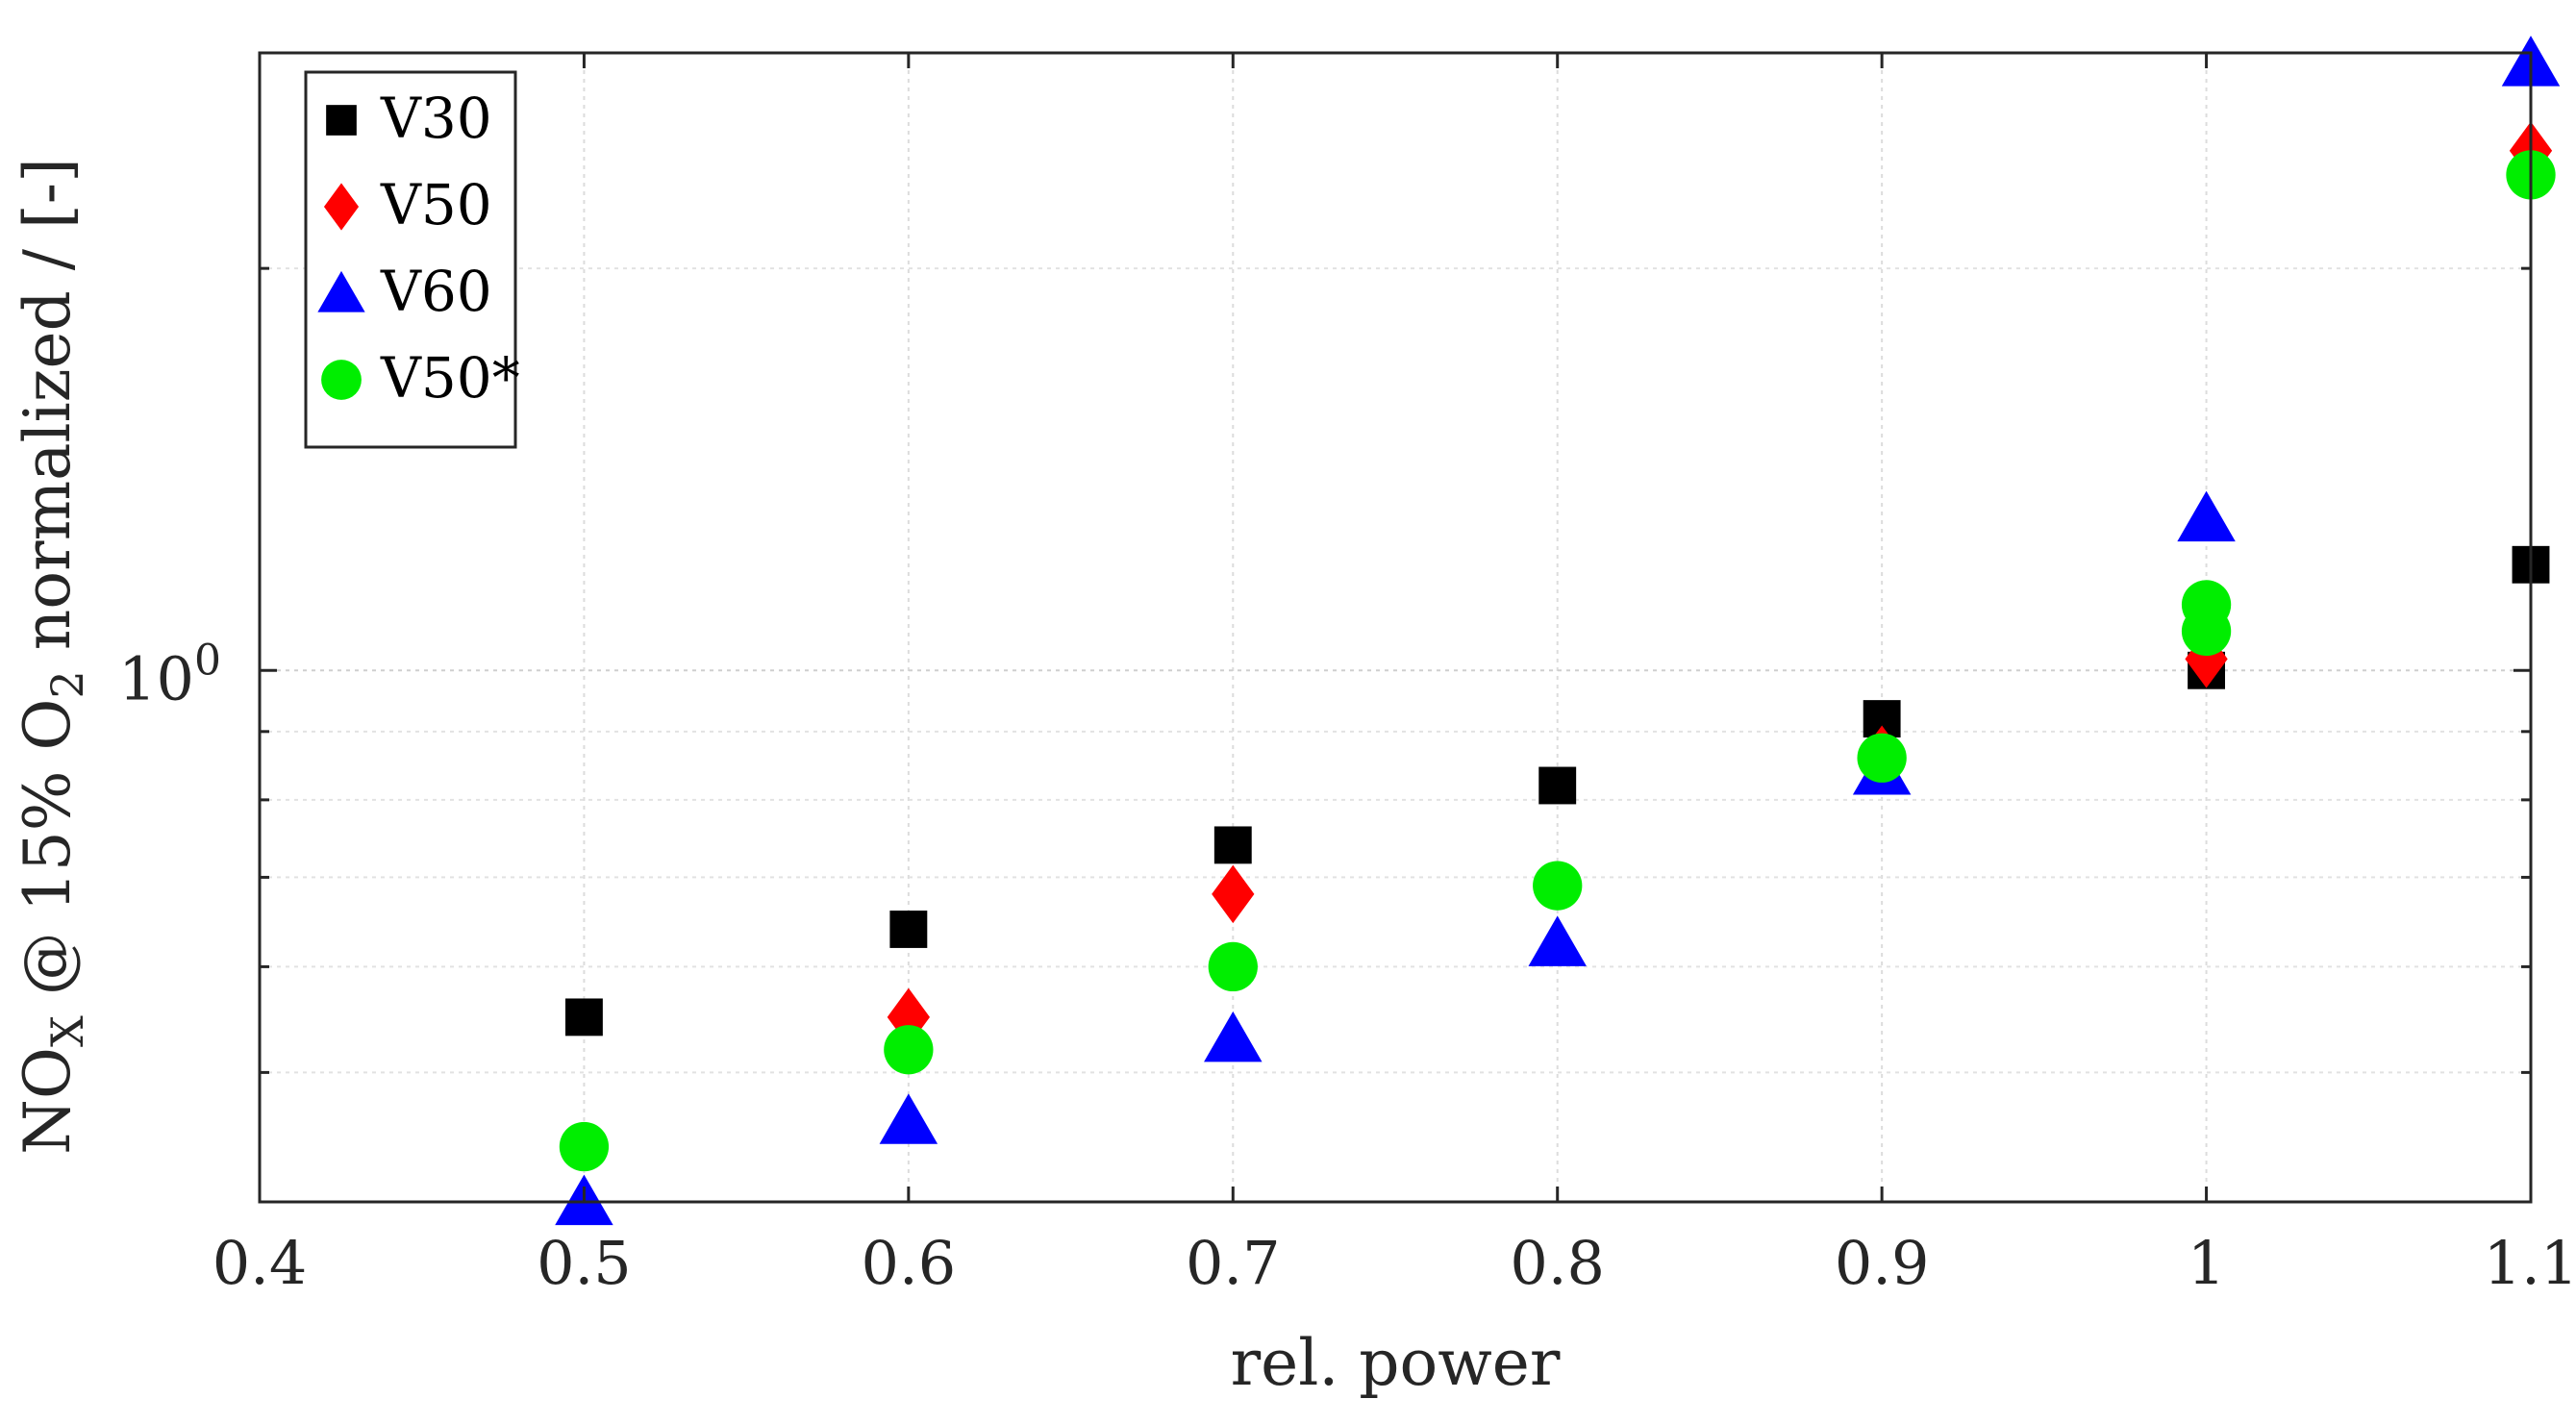 The height and width of the screenshot is (1424, 2576). What do you see at coordinates (909, 1263) in the screenshot?
I see `x-tick-label: 0.6` at bounding box center [909, 1263].